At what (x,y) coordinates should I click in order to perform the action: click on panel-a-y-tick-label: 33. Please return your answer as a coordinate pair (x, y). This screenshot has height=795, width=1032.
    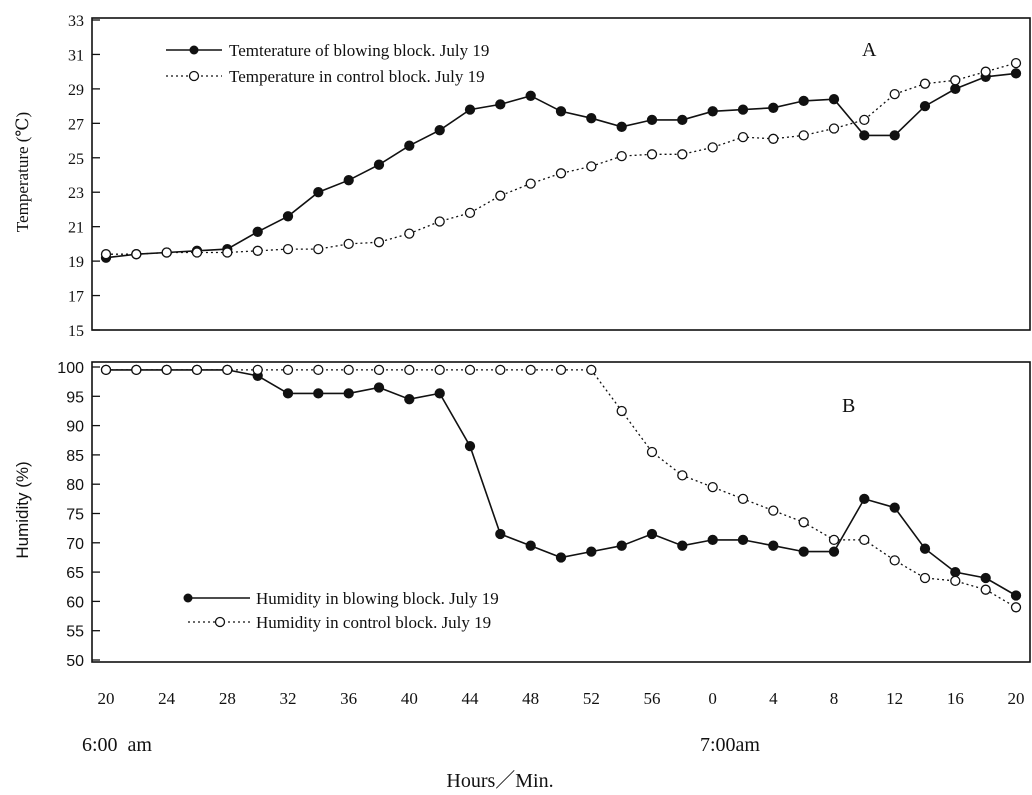
    Looking at the image, I should click on (76, 21).